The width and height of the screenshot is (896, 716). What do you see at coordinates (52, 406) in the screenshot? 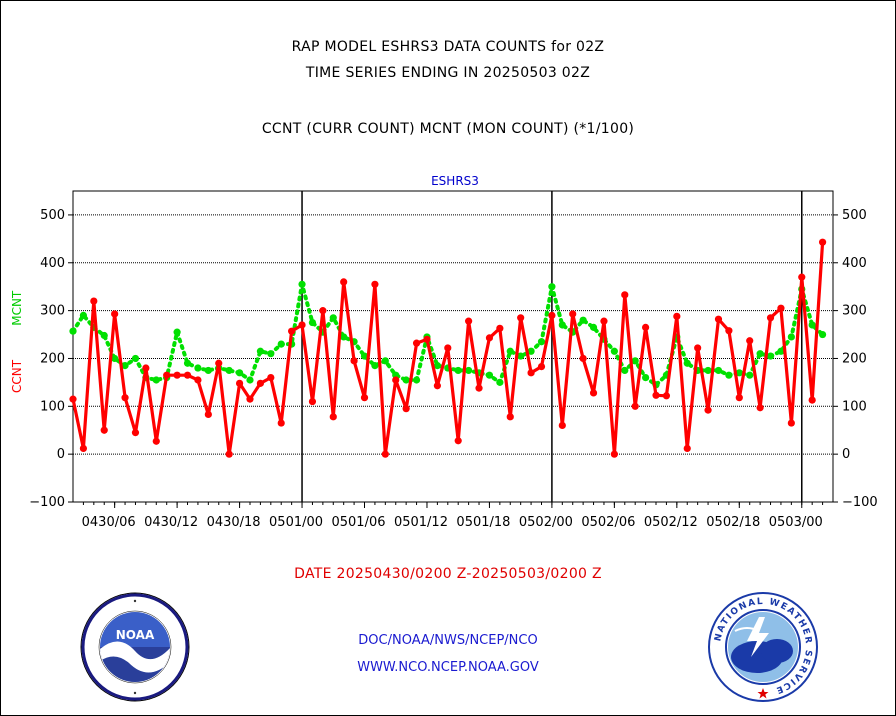
I see `y-tick-label-left: 100` at bounding box center [52, 406].